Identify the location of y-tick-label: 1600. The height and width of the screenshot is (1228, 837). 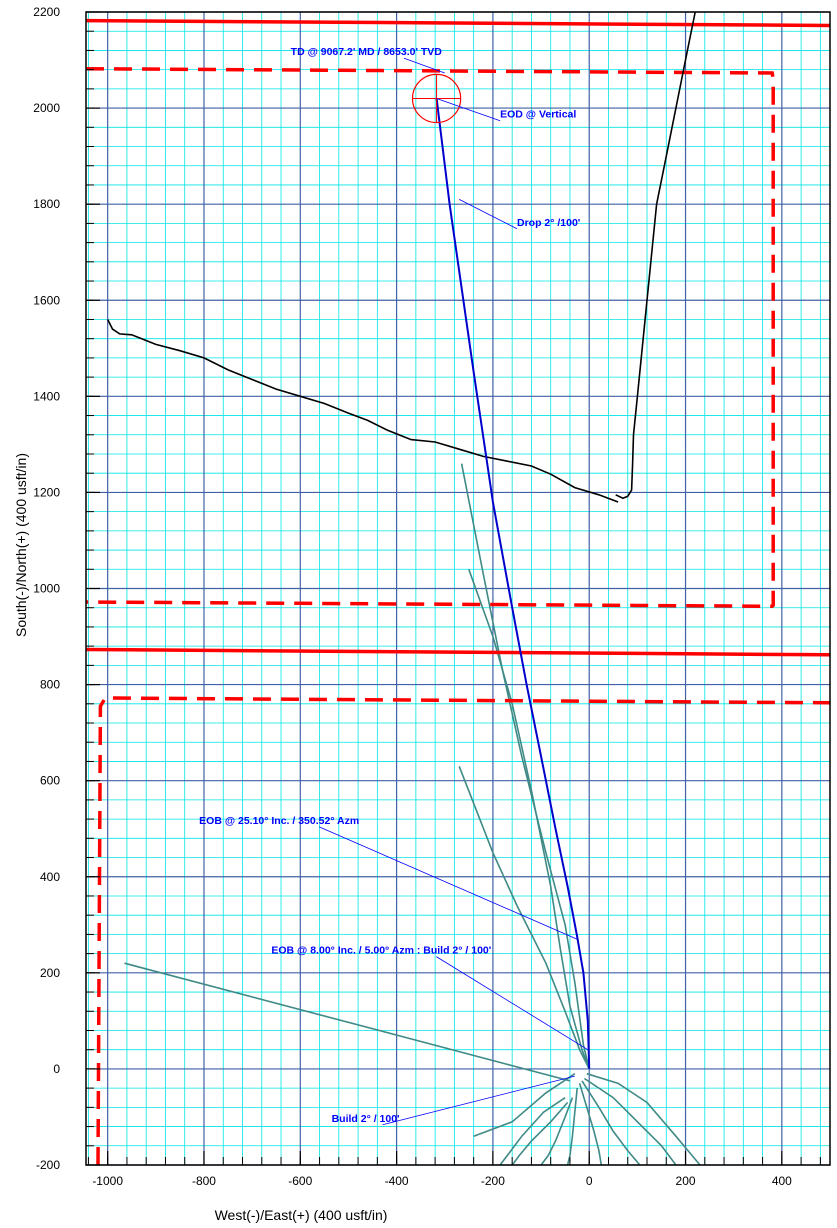
(46, 300).